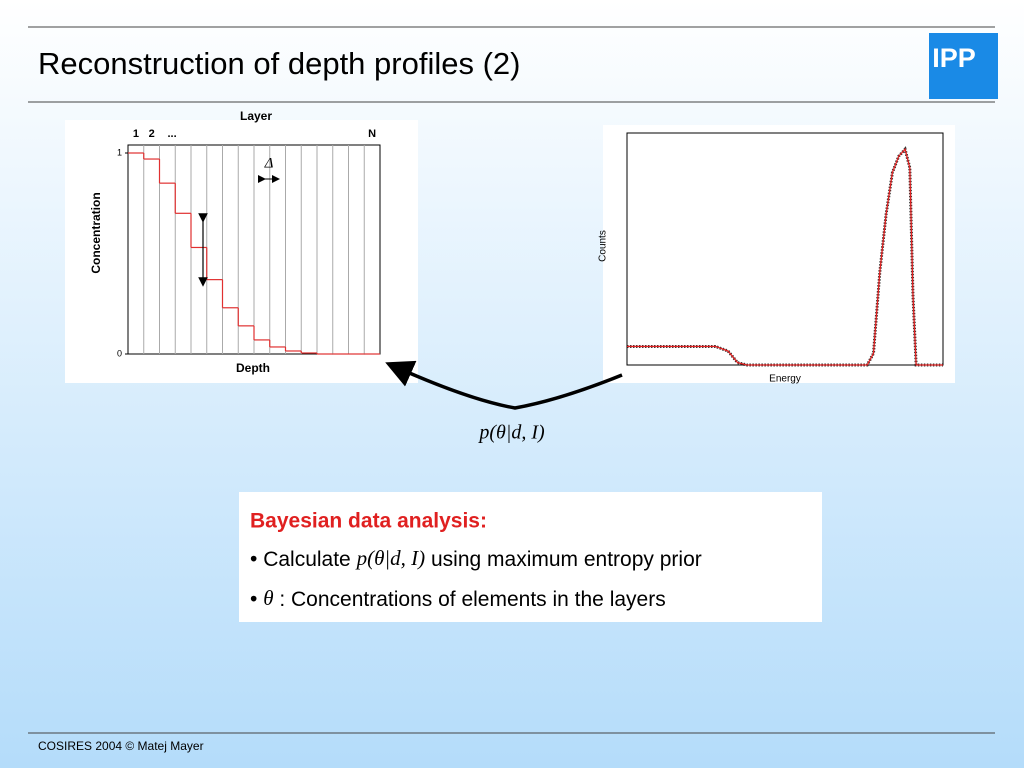  What do you see at coordinates (268, 598) in the screenshot?
I see `bullet-symbol: θ` at bounding box center [268, 598].